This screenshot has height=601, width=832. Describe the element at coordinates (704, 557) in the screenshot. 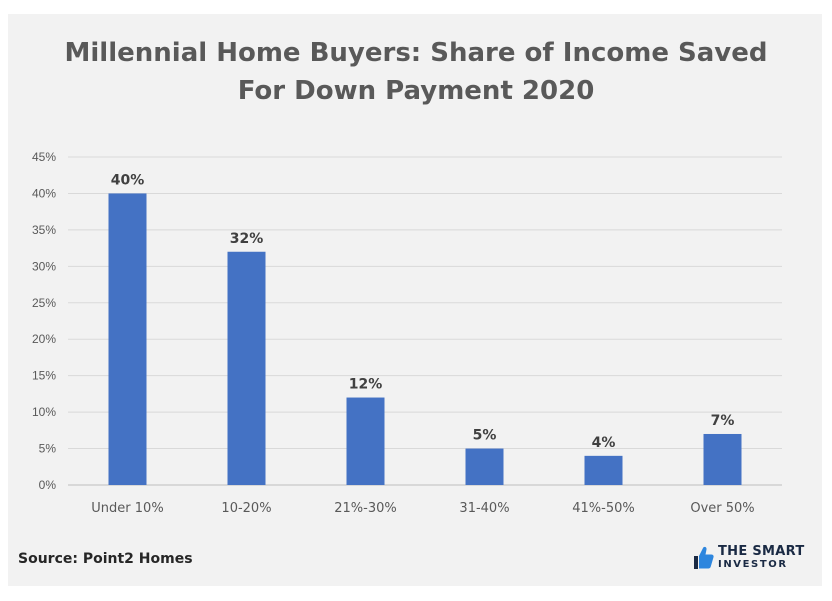

I see `thumbs-up-icon` at that location.